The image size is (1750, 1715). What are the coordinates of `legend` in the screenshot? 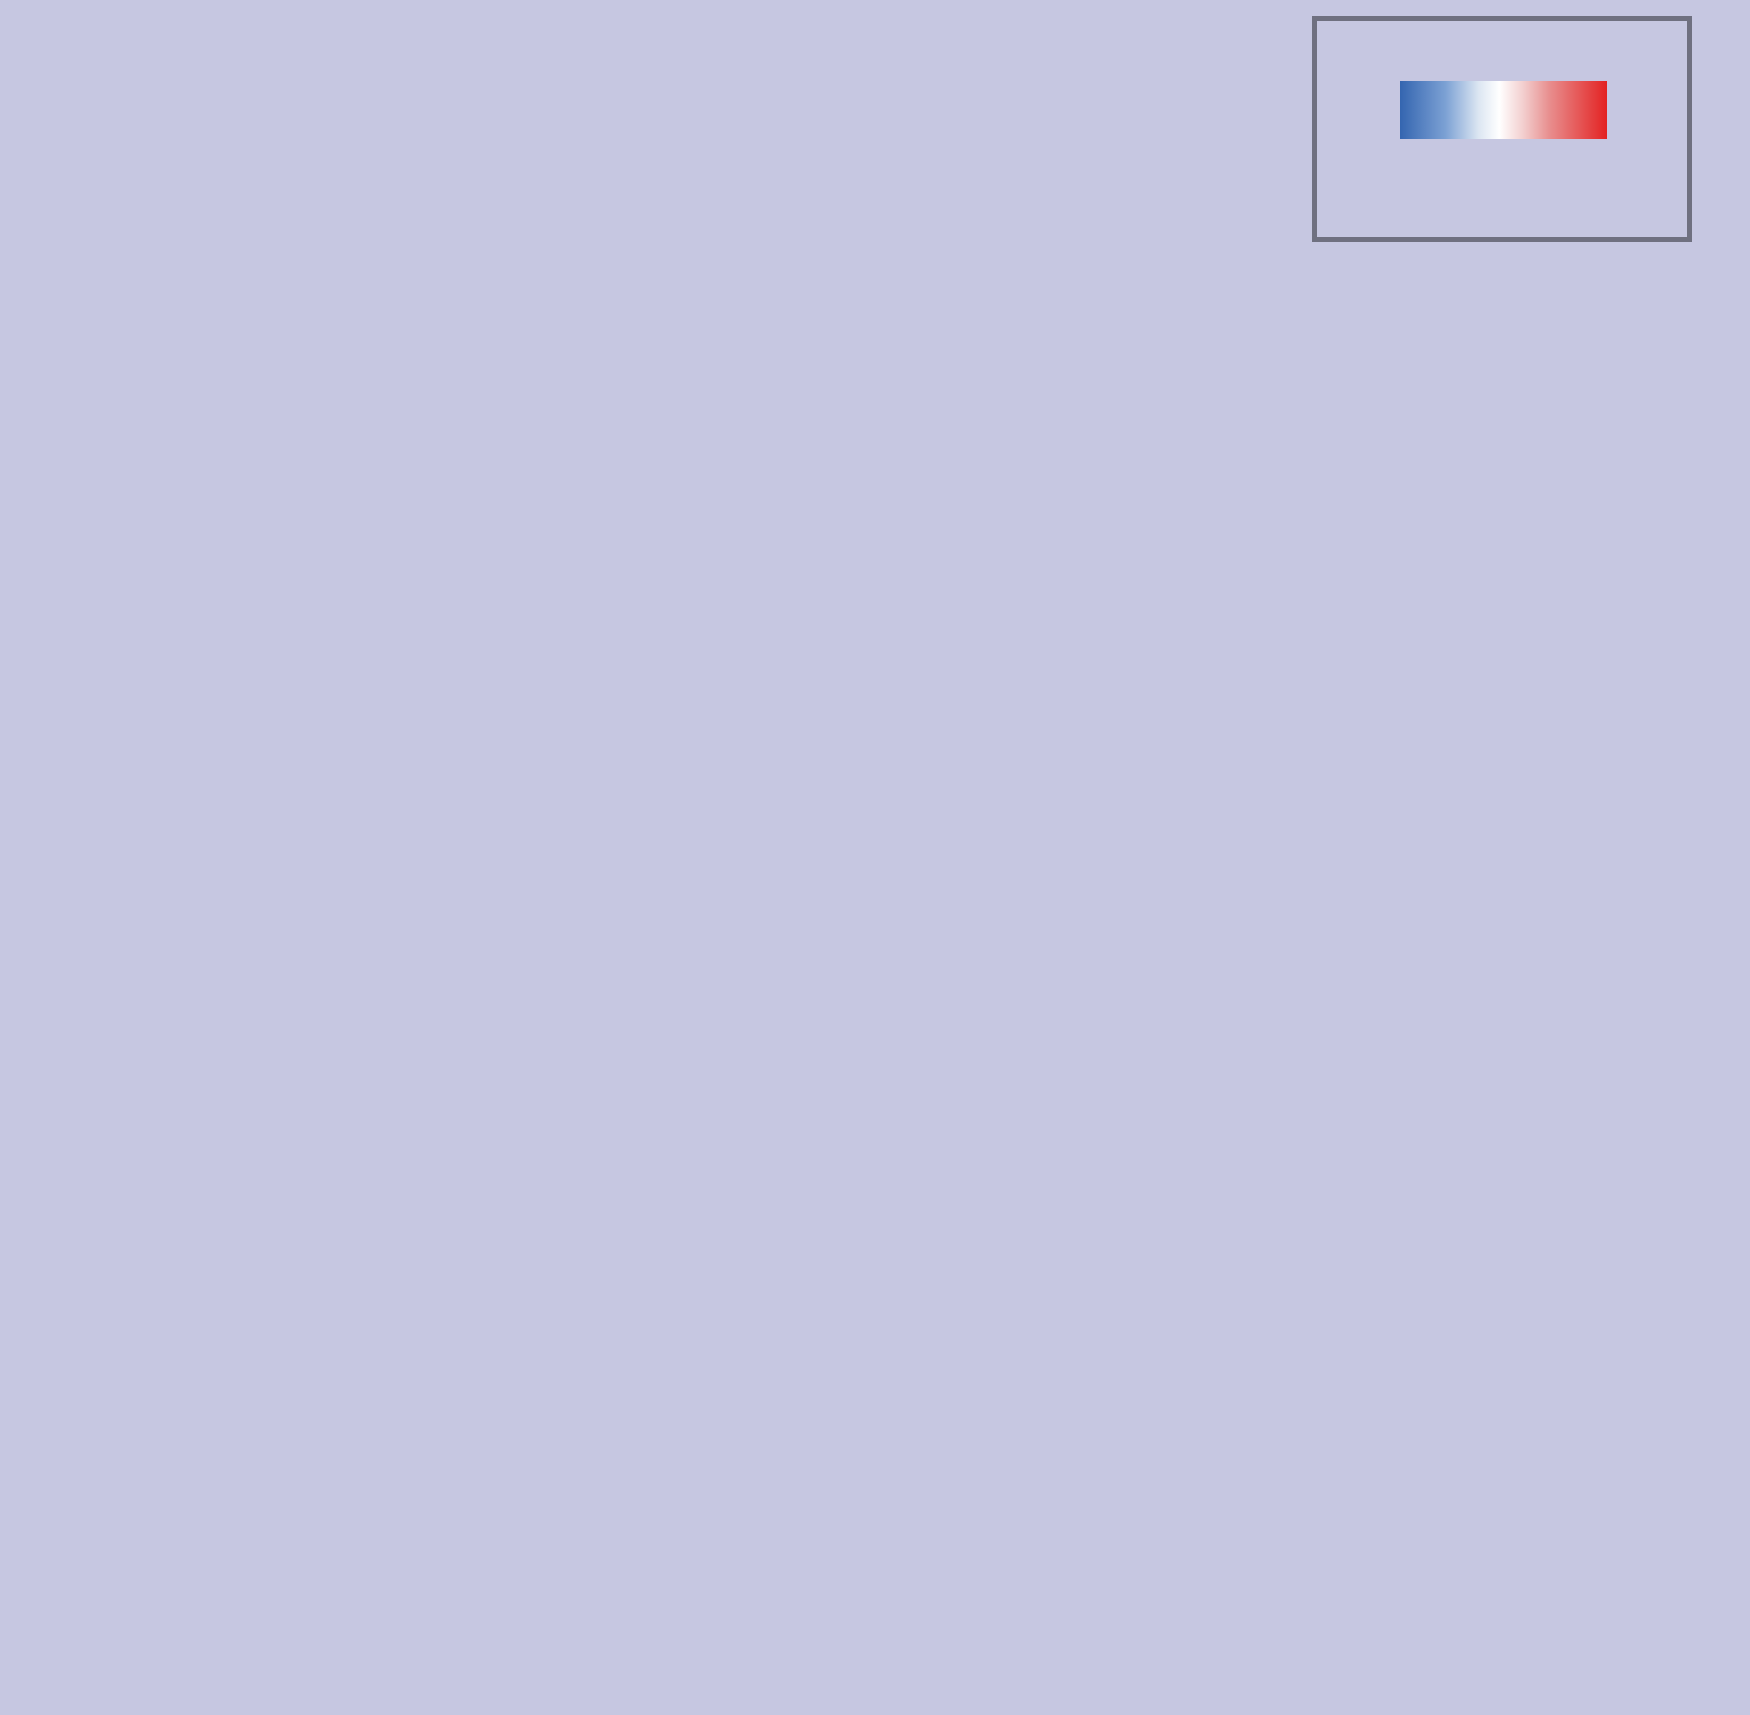 It's located at (1502, 129).